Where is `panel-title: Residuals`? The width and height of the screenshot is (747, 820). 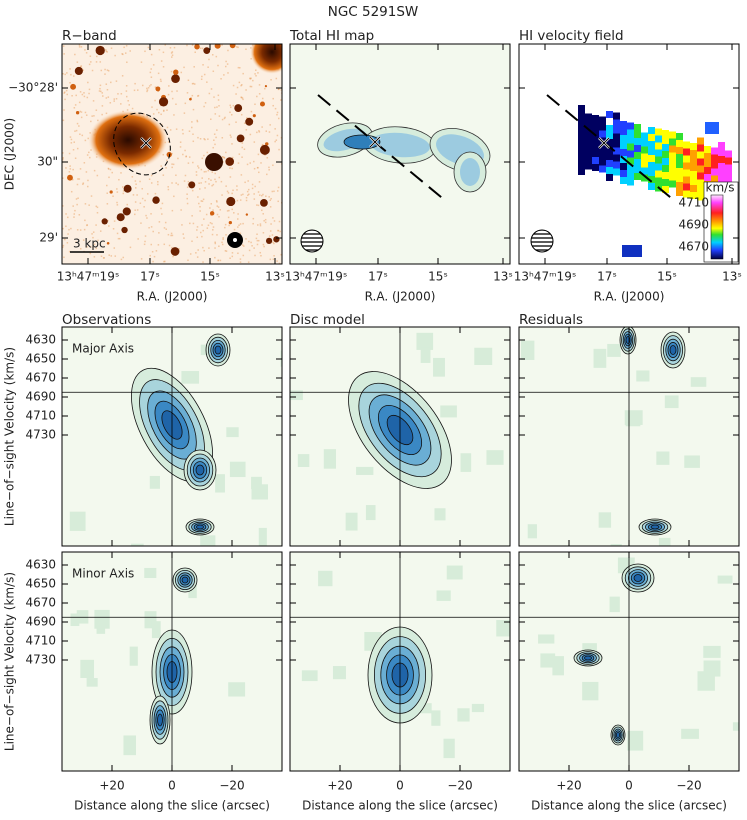
panel-title: Residuals is located at coordinates (551, 320).